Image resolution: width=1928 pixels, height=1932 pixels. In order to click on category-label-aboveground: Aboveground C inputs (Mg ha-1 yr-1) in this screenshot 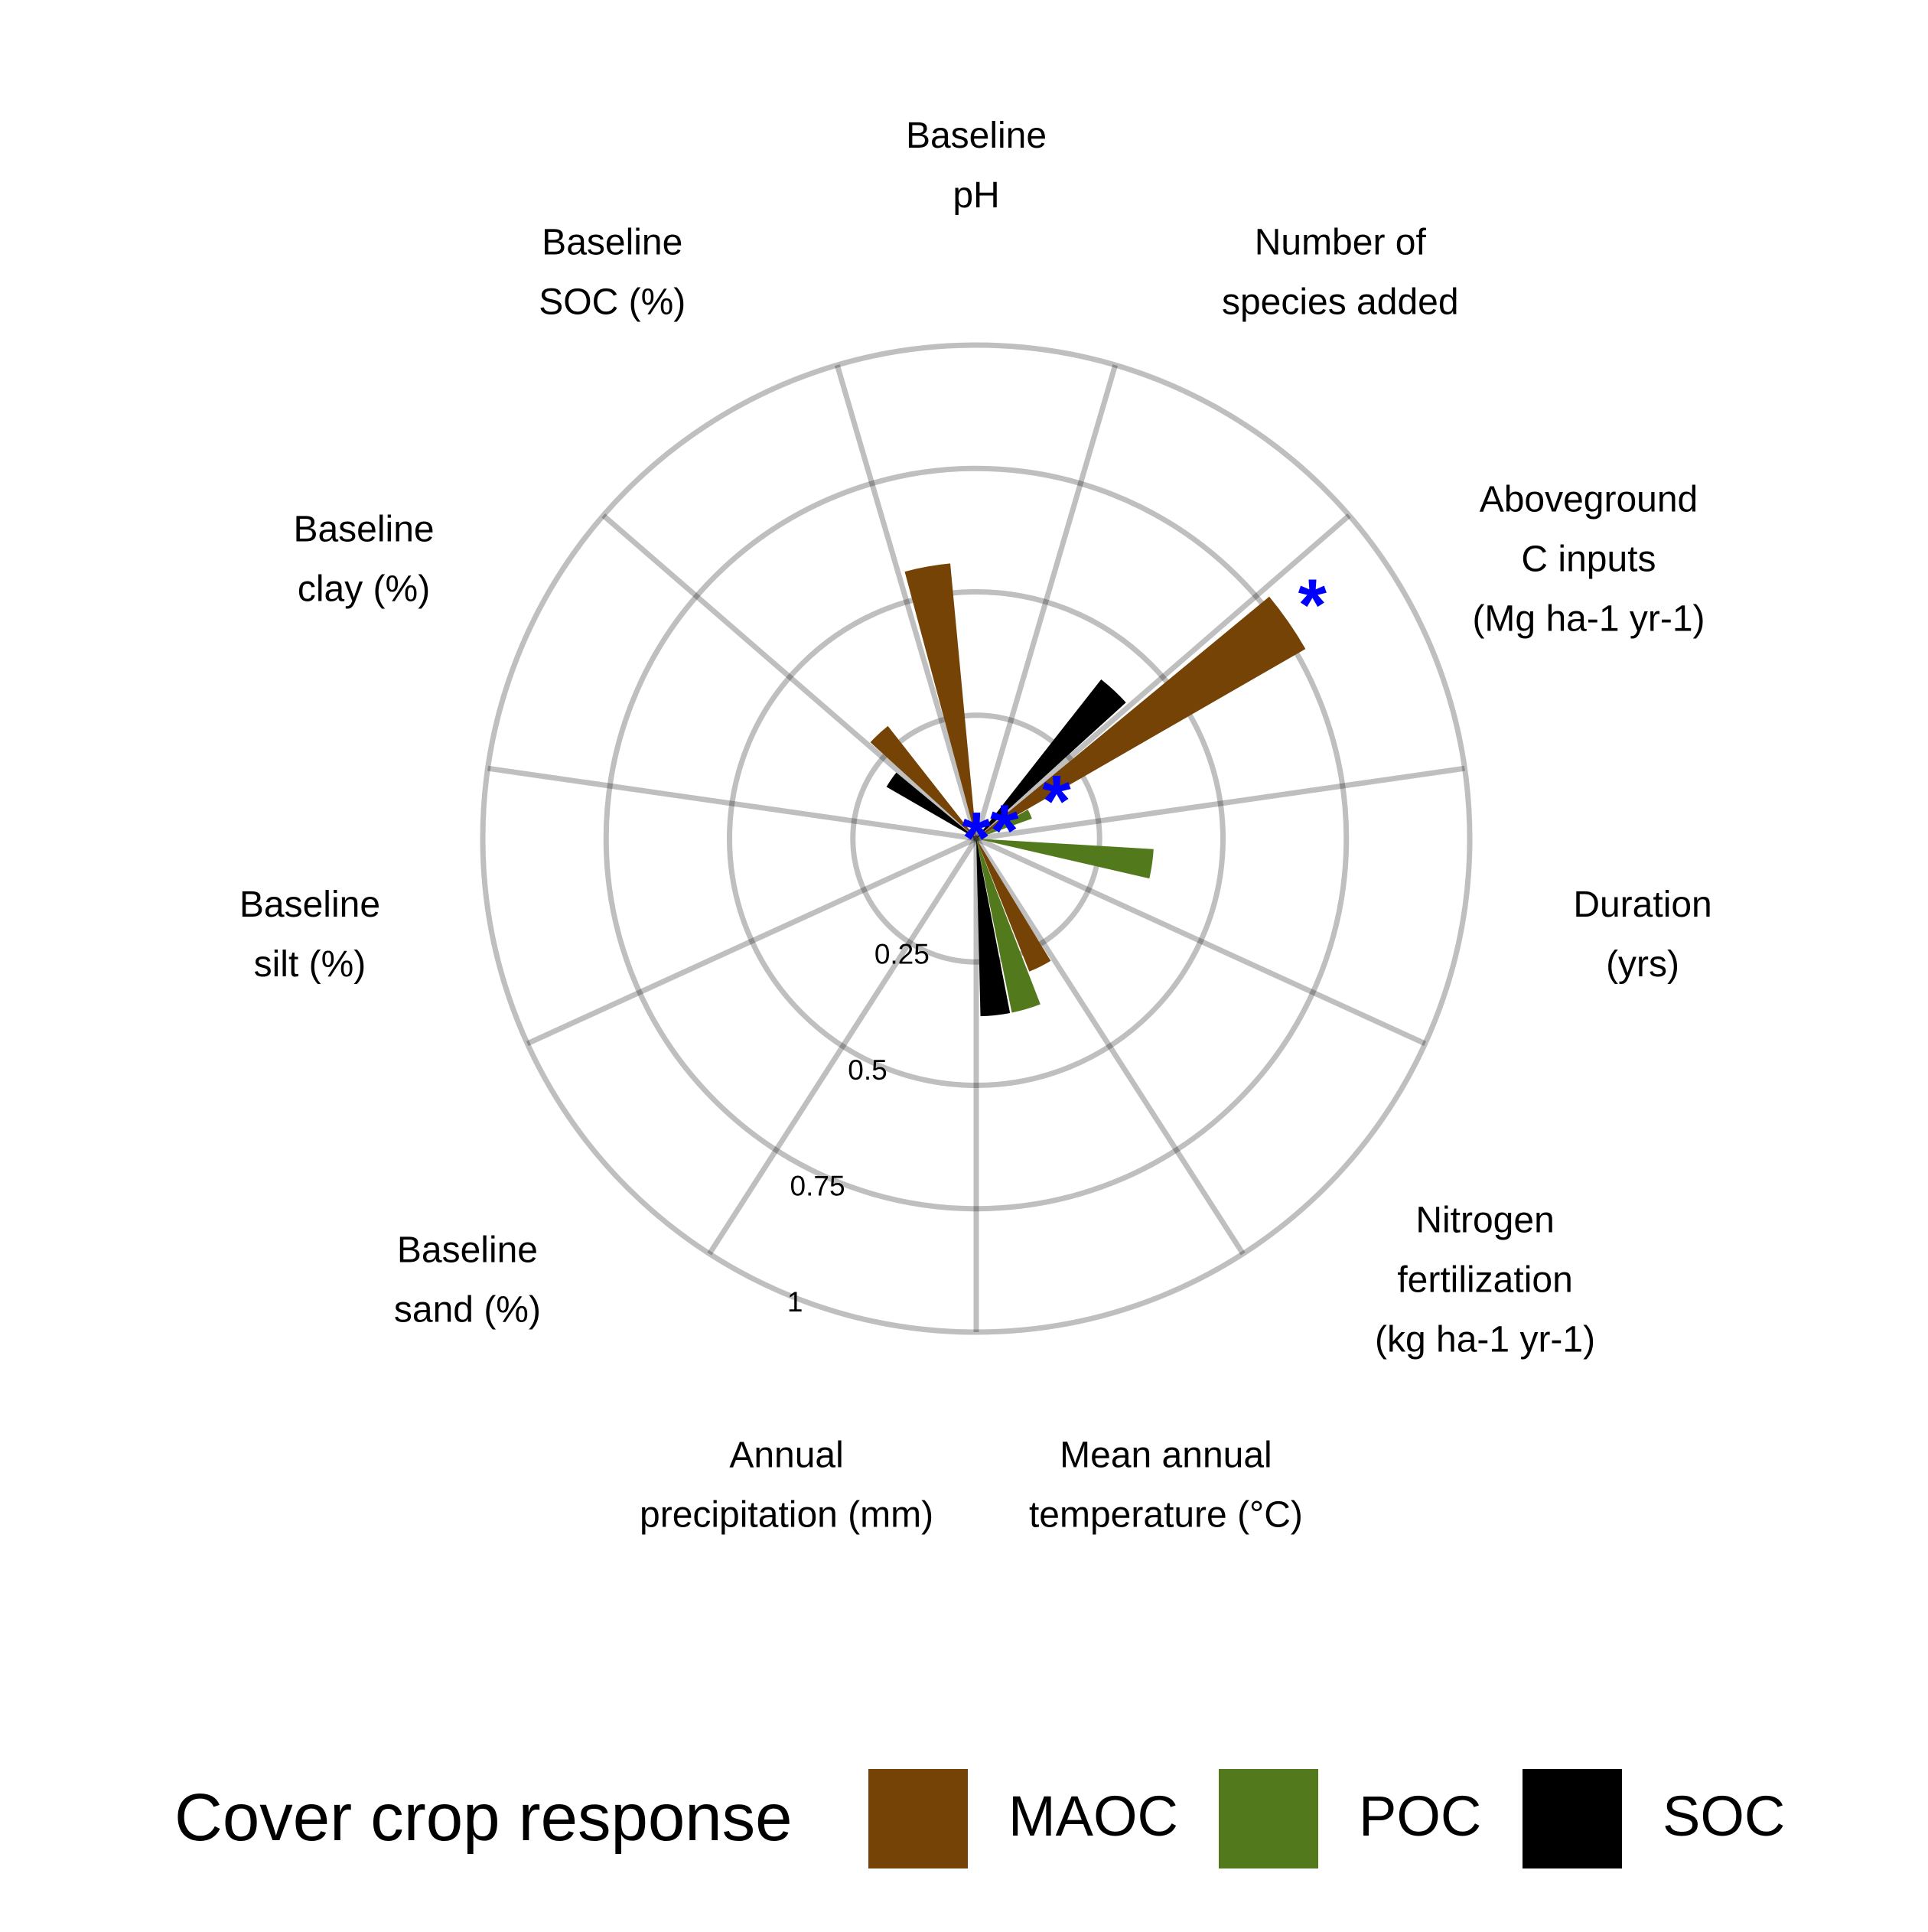, I will do `click(1588, 559)`.